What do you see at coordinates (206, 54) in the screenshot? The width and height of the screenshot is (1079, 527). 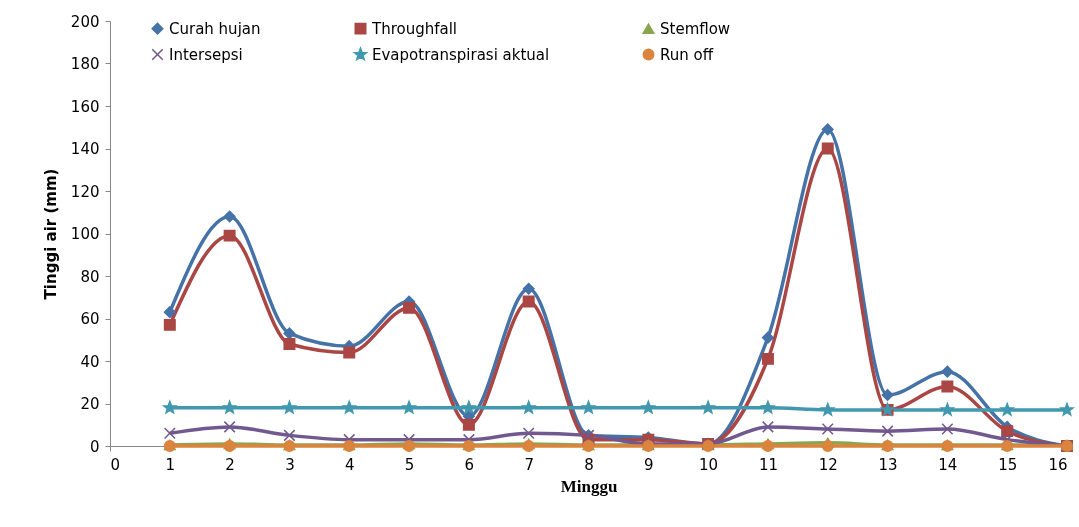 I see `legend-label: Intersepsi` at bounding box center [206, 54].